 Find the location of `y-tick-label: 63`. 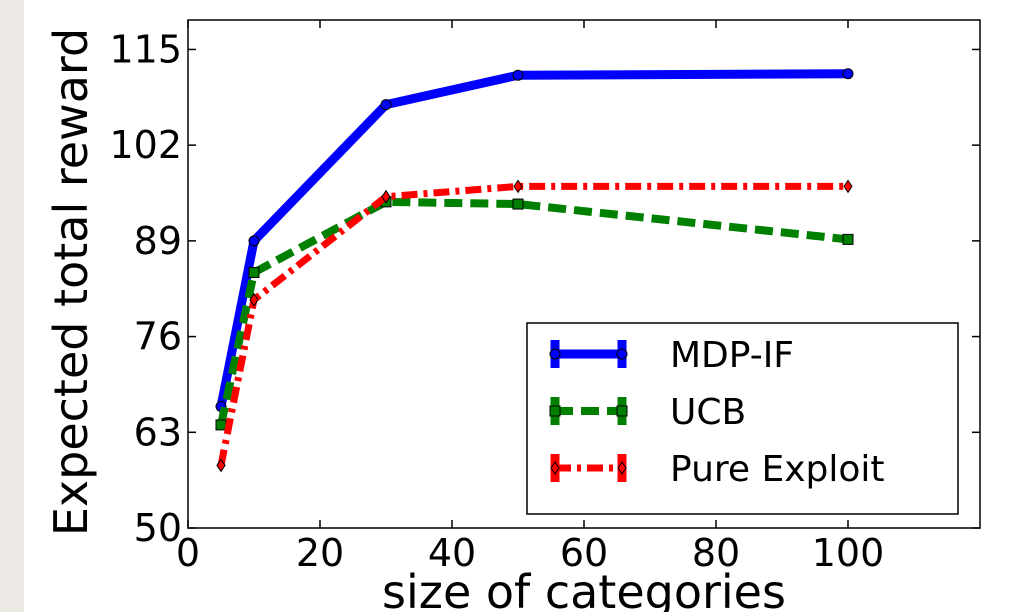

y-tick-label: 63 is located at coordinates (158, 432).